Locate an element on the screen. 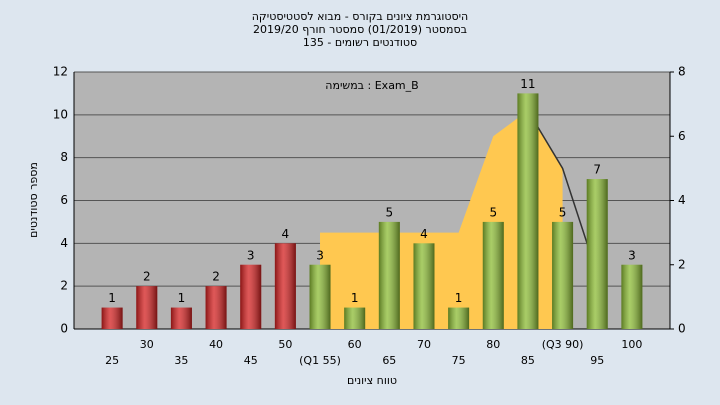 The image size is (720, 405). x-tick-label: 100 is located at coordinates (631, 344).